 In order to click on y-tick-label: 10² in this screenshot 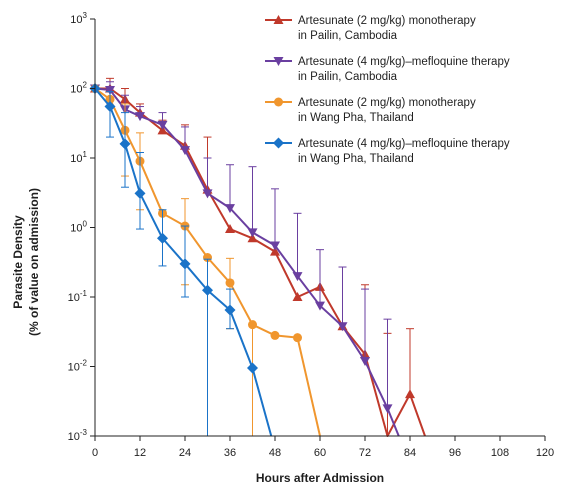, I will do `click(78, 88)`.